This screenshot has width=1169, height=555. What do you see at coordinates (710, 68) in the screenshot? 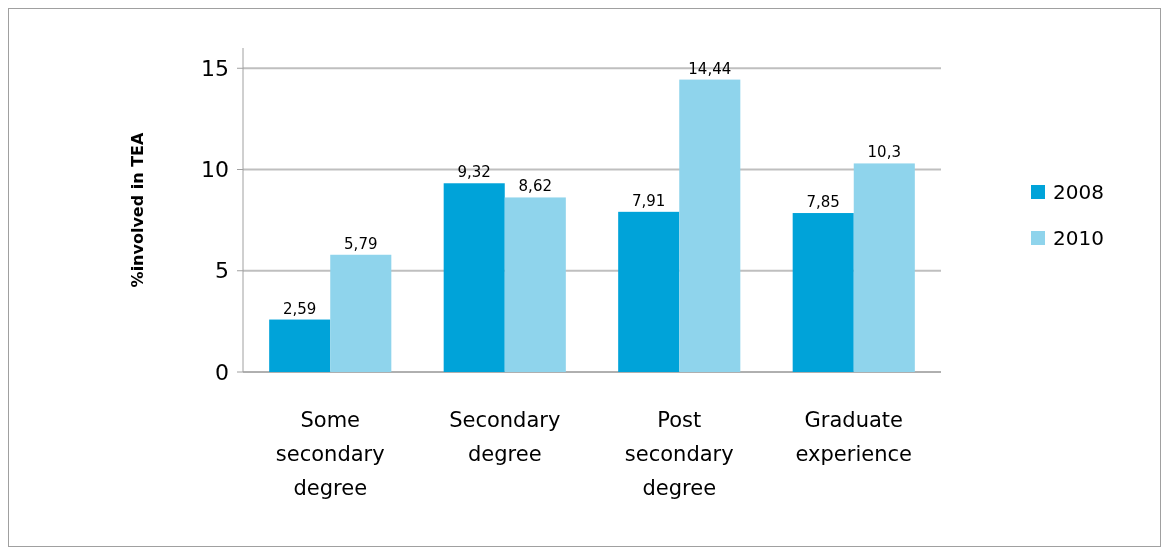
I see `data-label: 14,44` at bounding box center [710, 68].